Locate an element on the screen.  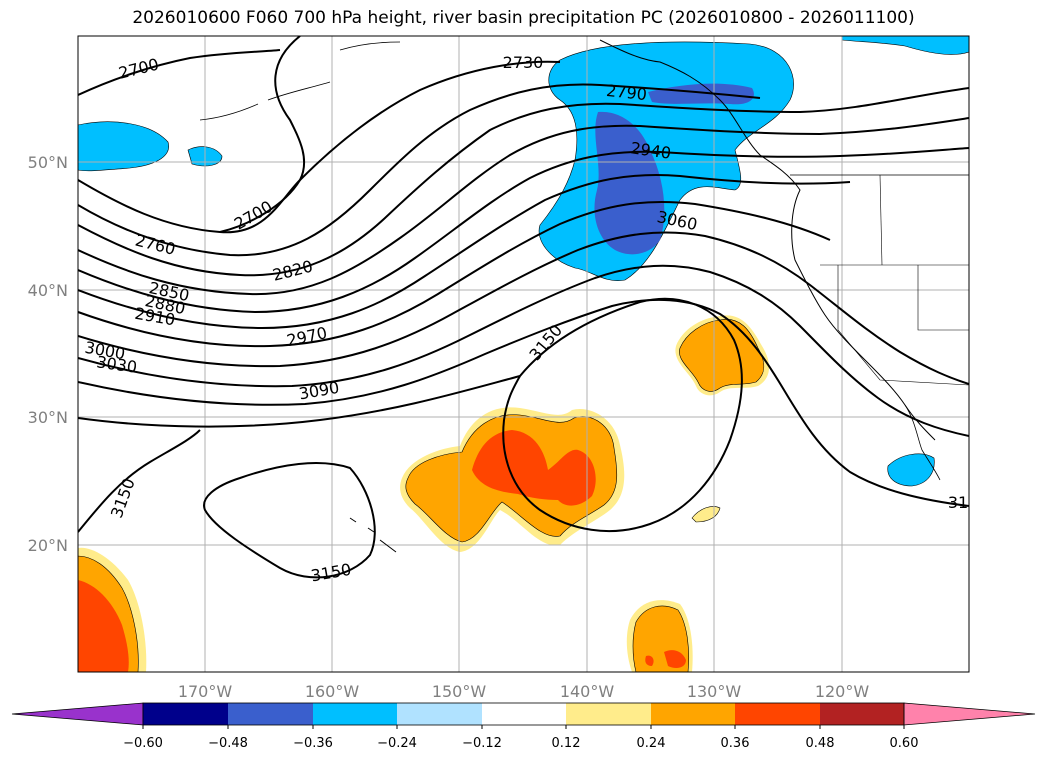
longitude-labels: 170°W 160°W 150°W 140°W 130°W 120°W is located at coordinates (524, 691).